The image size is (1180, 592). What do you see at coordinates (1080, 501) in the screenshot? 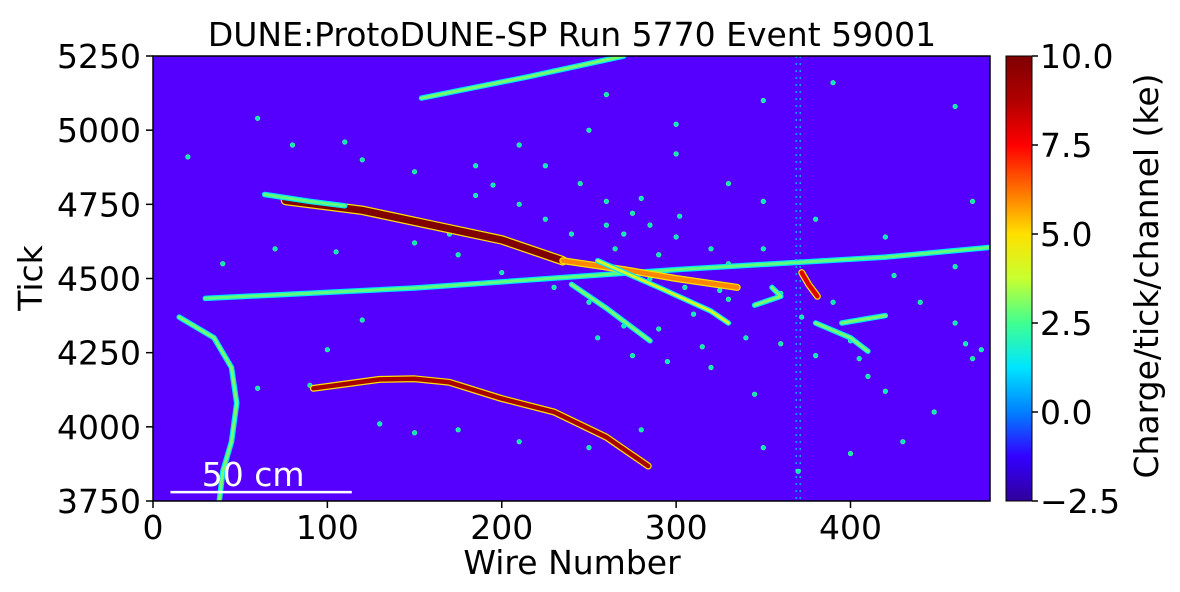
I see `colorbar-tick-label: −2.5` at bounding box center [1080, 501].